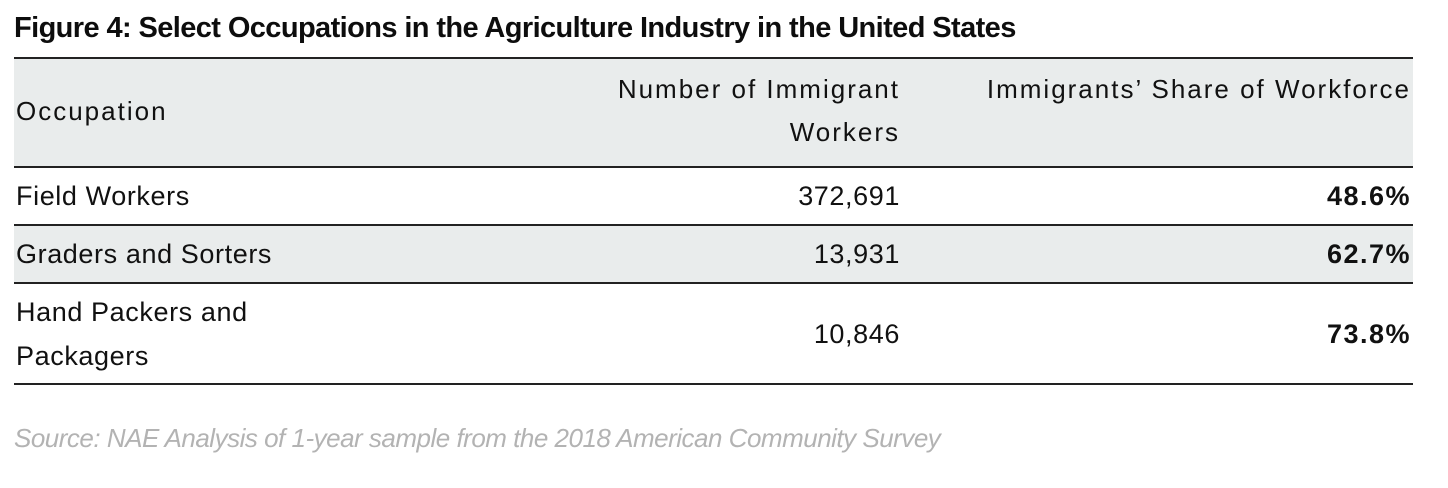 The height and width of the screenshot is (488, 1448). Describe the element at coordinates (723, 254) in the screenshot. I see `workers-cell: 13,931` at that location.